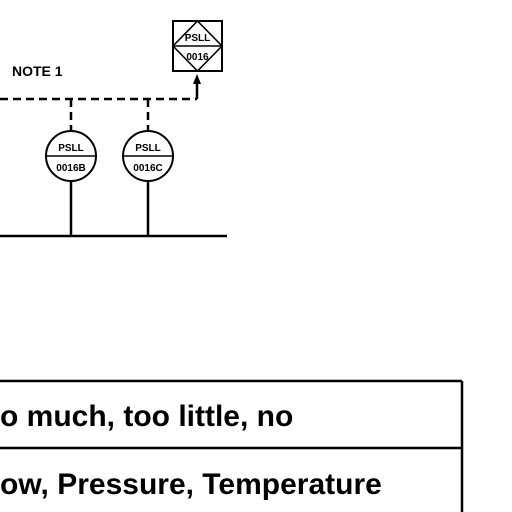 The image size is (512, 512). What do you see at coordinates (197, 57) in the screenshot?
I see `instrument-tag-bottom: 0016` at bounding box center [197, 57].